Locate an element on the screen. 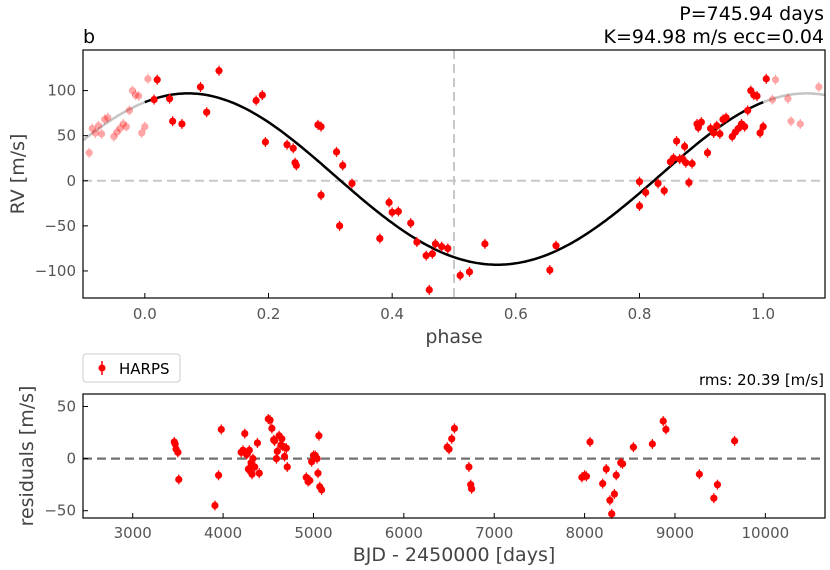 This screenshot has height=570, width=830. rv-x-tick-label: 0.8 is located at coordinates (640, 314).